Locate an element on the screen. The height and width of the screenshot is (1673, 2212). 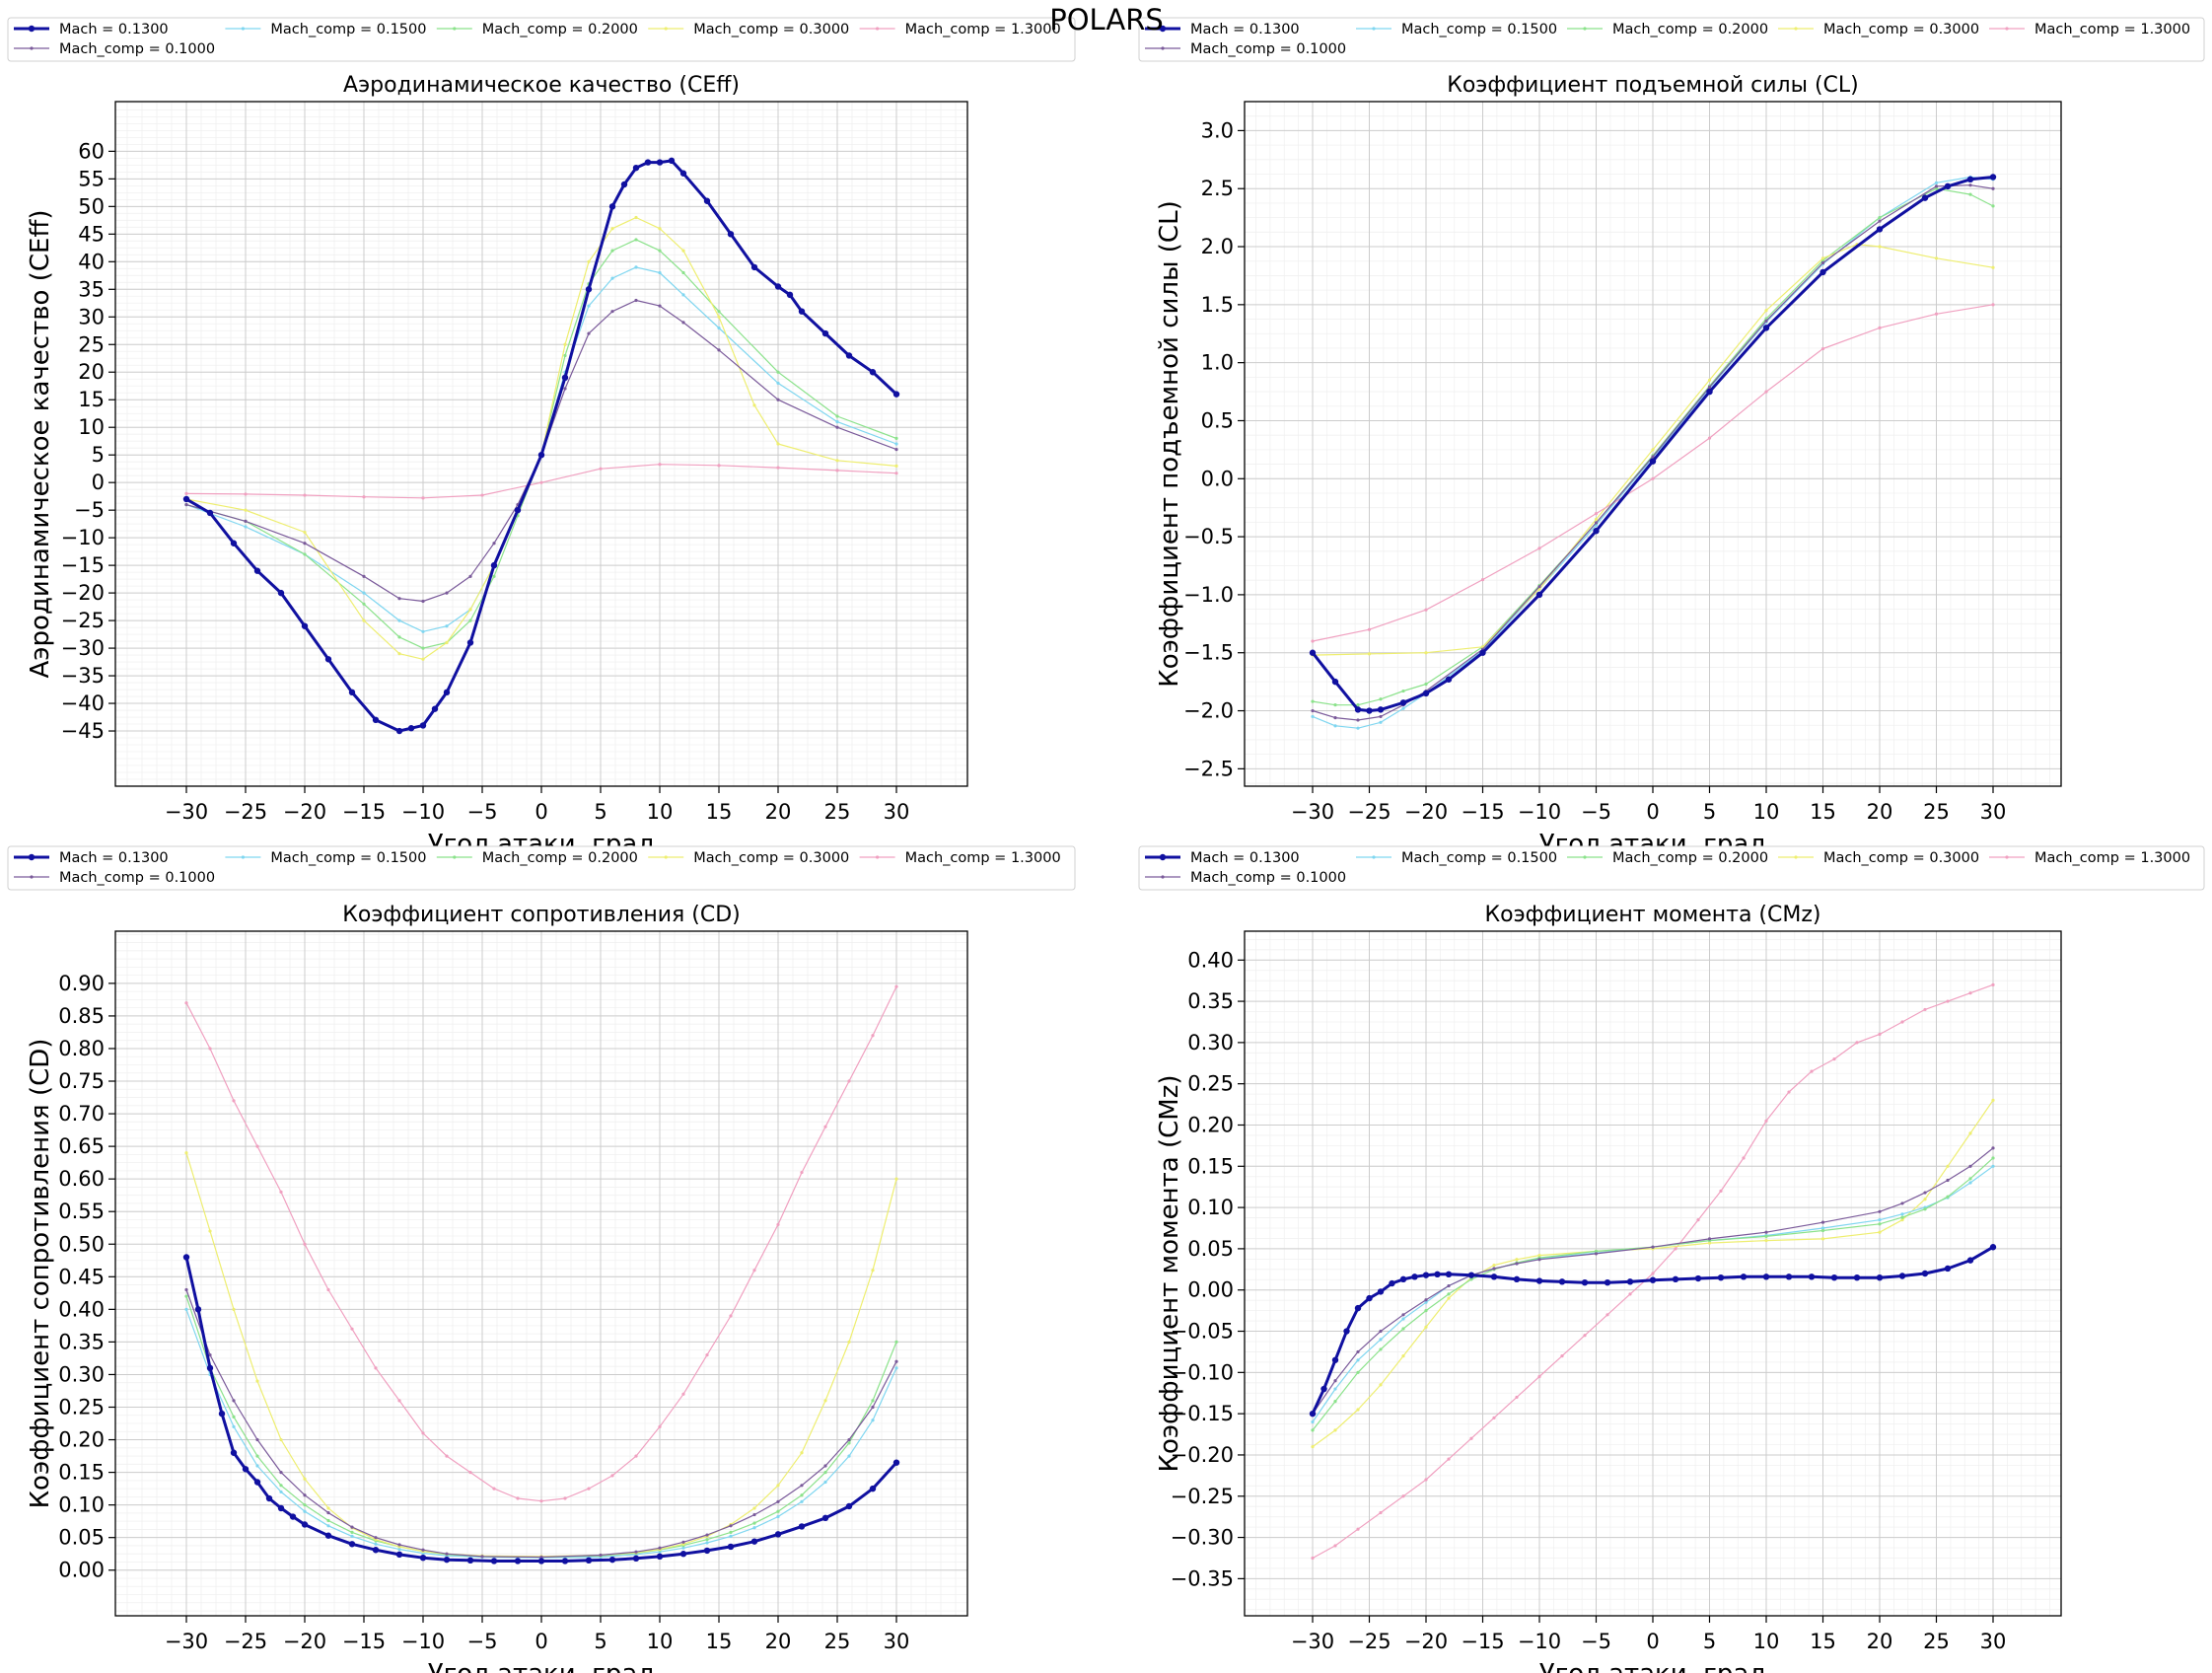
y-axis-label: Коэффициент подъемной силы (CL) is located at coordinates (1169, 444).